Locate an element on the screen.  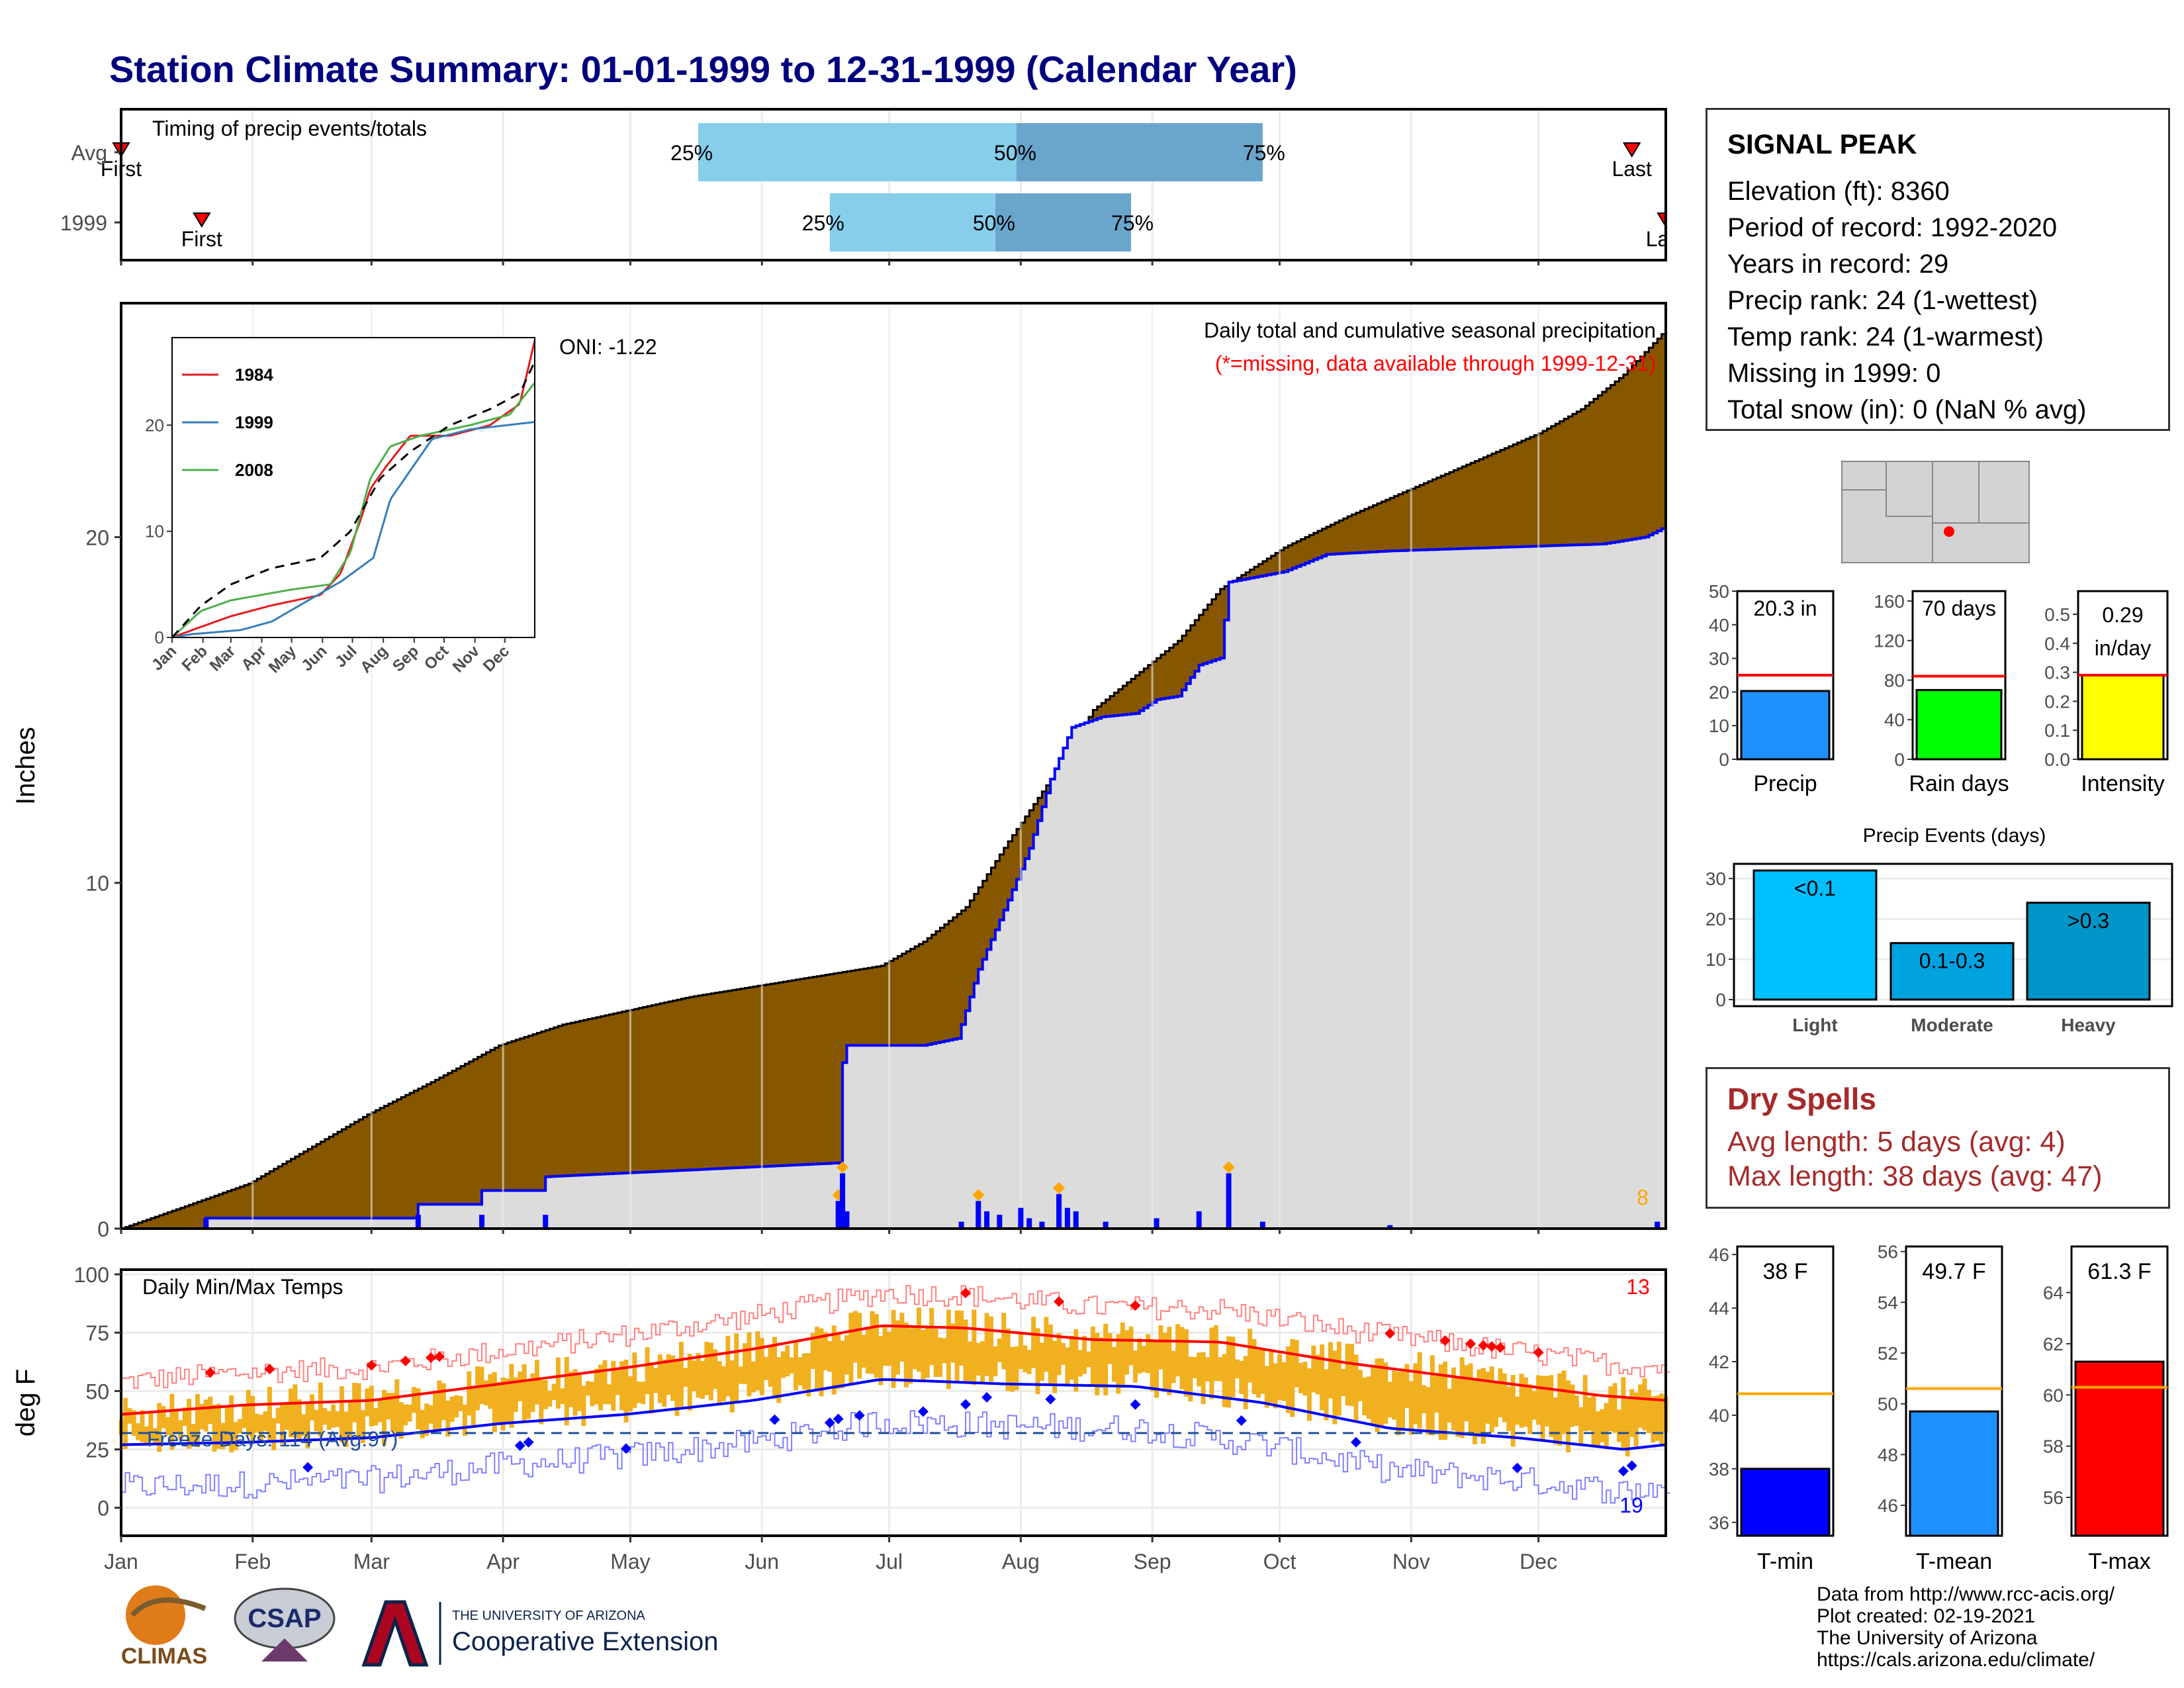
summary-bar-precip is located at coordinates (1786, 725).